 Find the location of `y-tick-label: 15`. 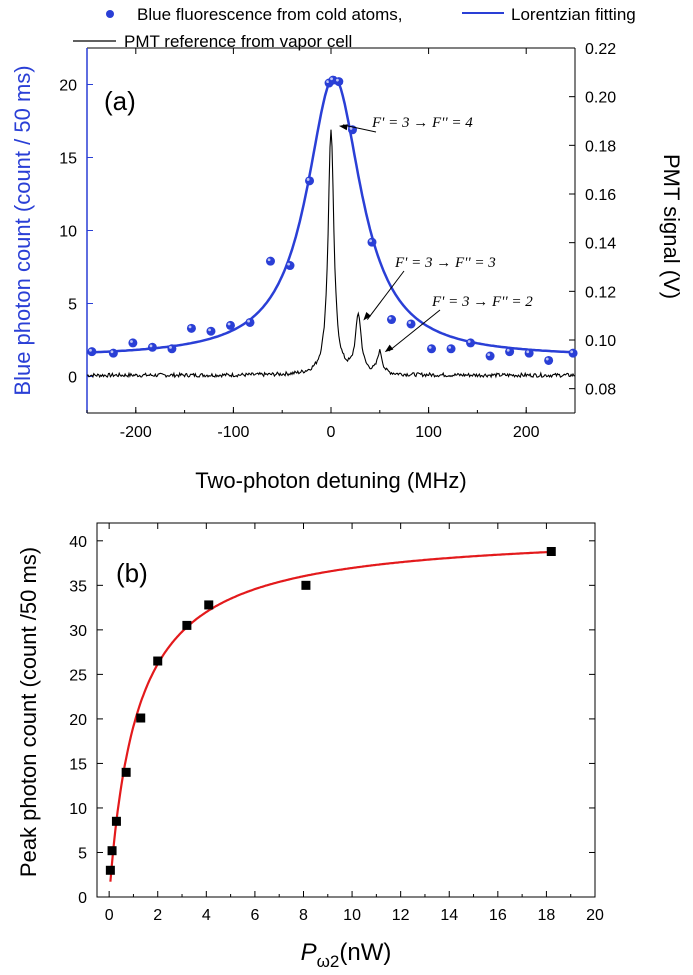

y-tick-label: 15 is located at coordinates (78, 764).